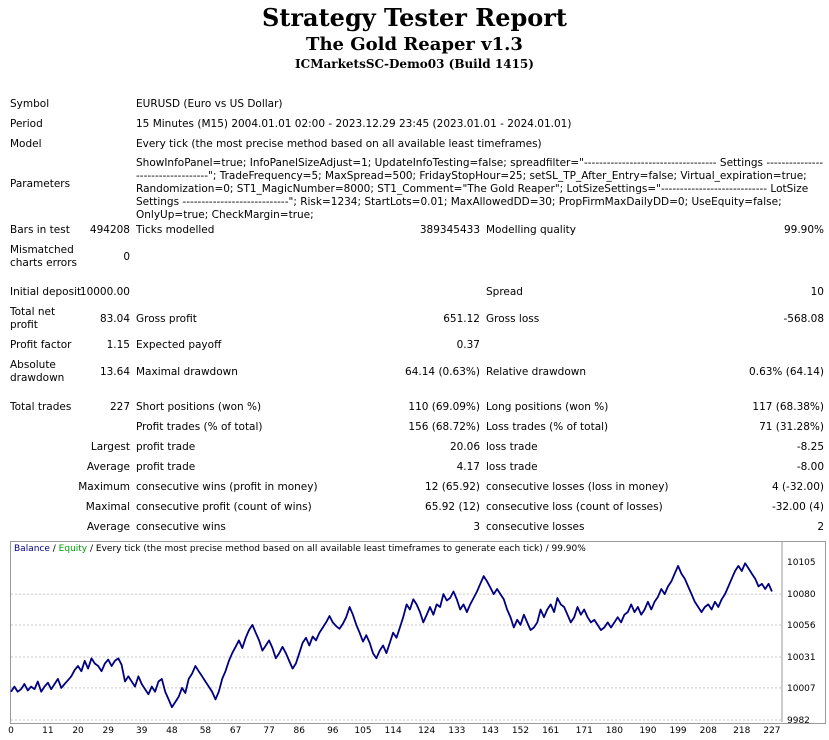 This screenshot has height=740, width=829. I want to click on mismatch-label-1: Mismatched, so click(42, 250).